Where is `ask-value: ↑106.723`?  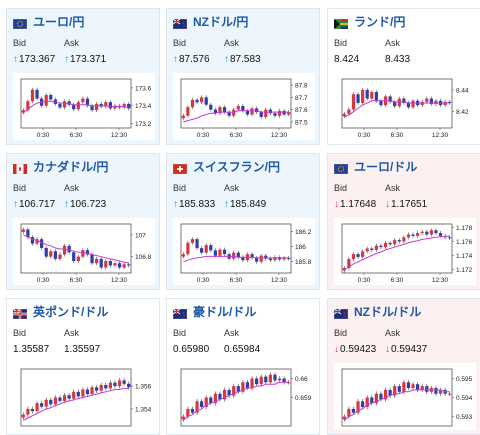 ask-value: ↑106.723 is located at coordinates (85, 204).